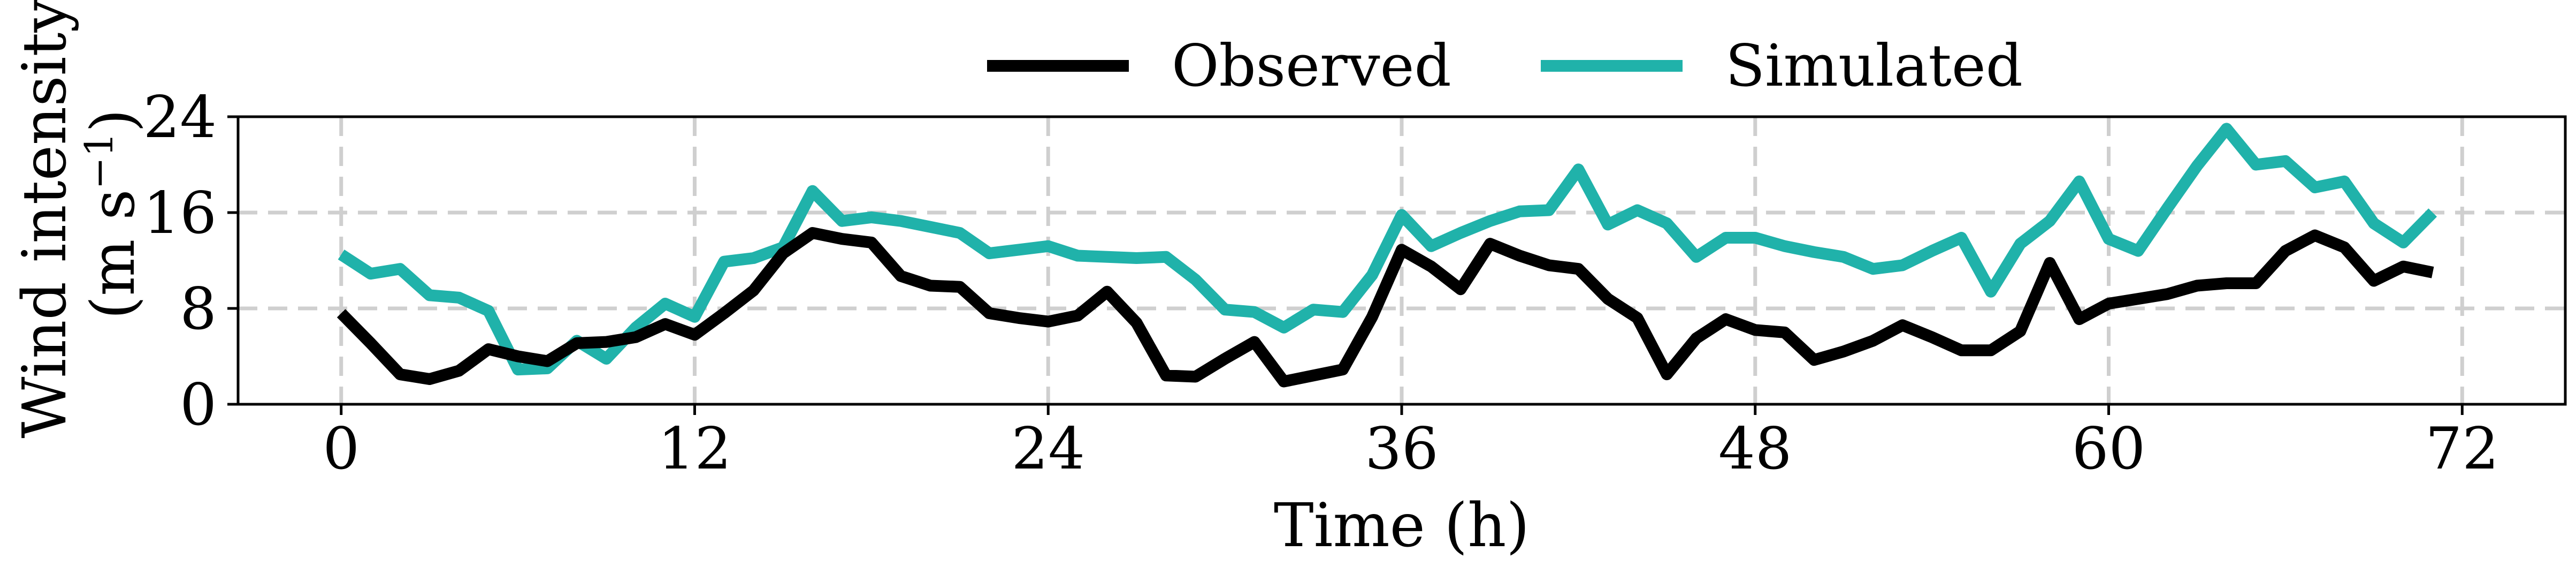  I want to click on y-axis-label-line2: (m s−1), so click(112, 214).